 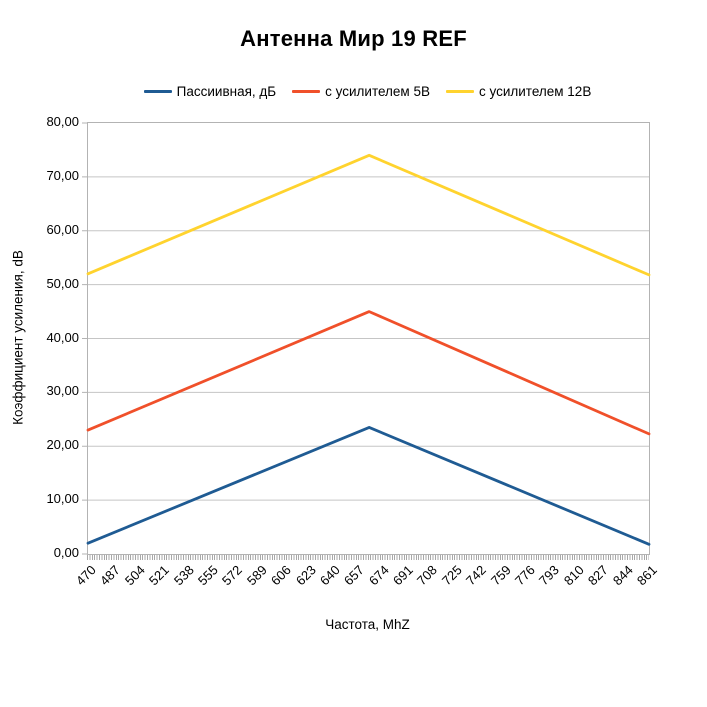 I want to click on x-axis-minor-ticks, so click(x=368, y=557).